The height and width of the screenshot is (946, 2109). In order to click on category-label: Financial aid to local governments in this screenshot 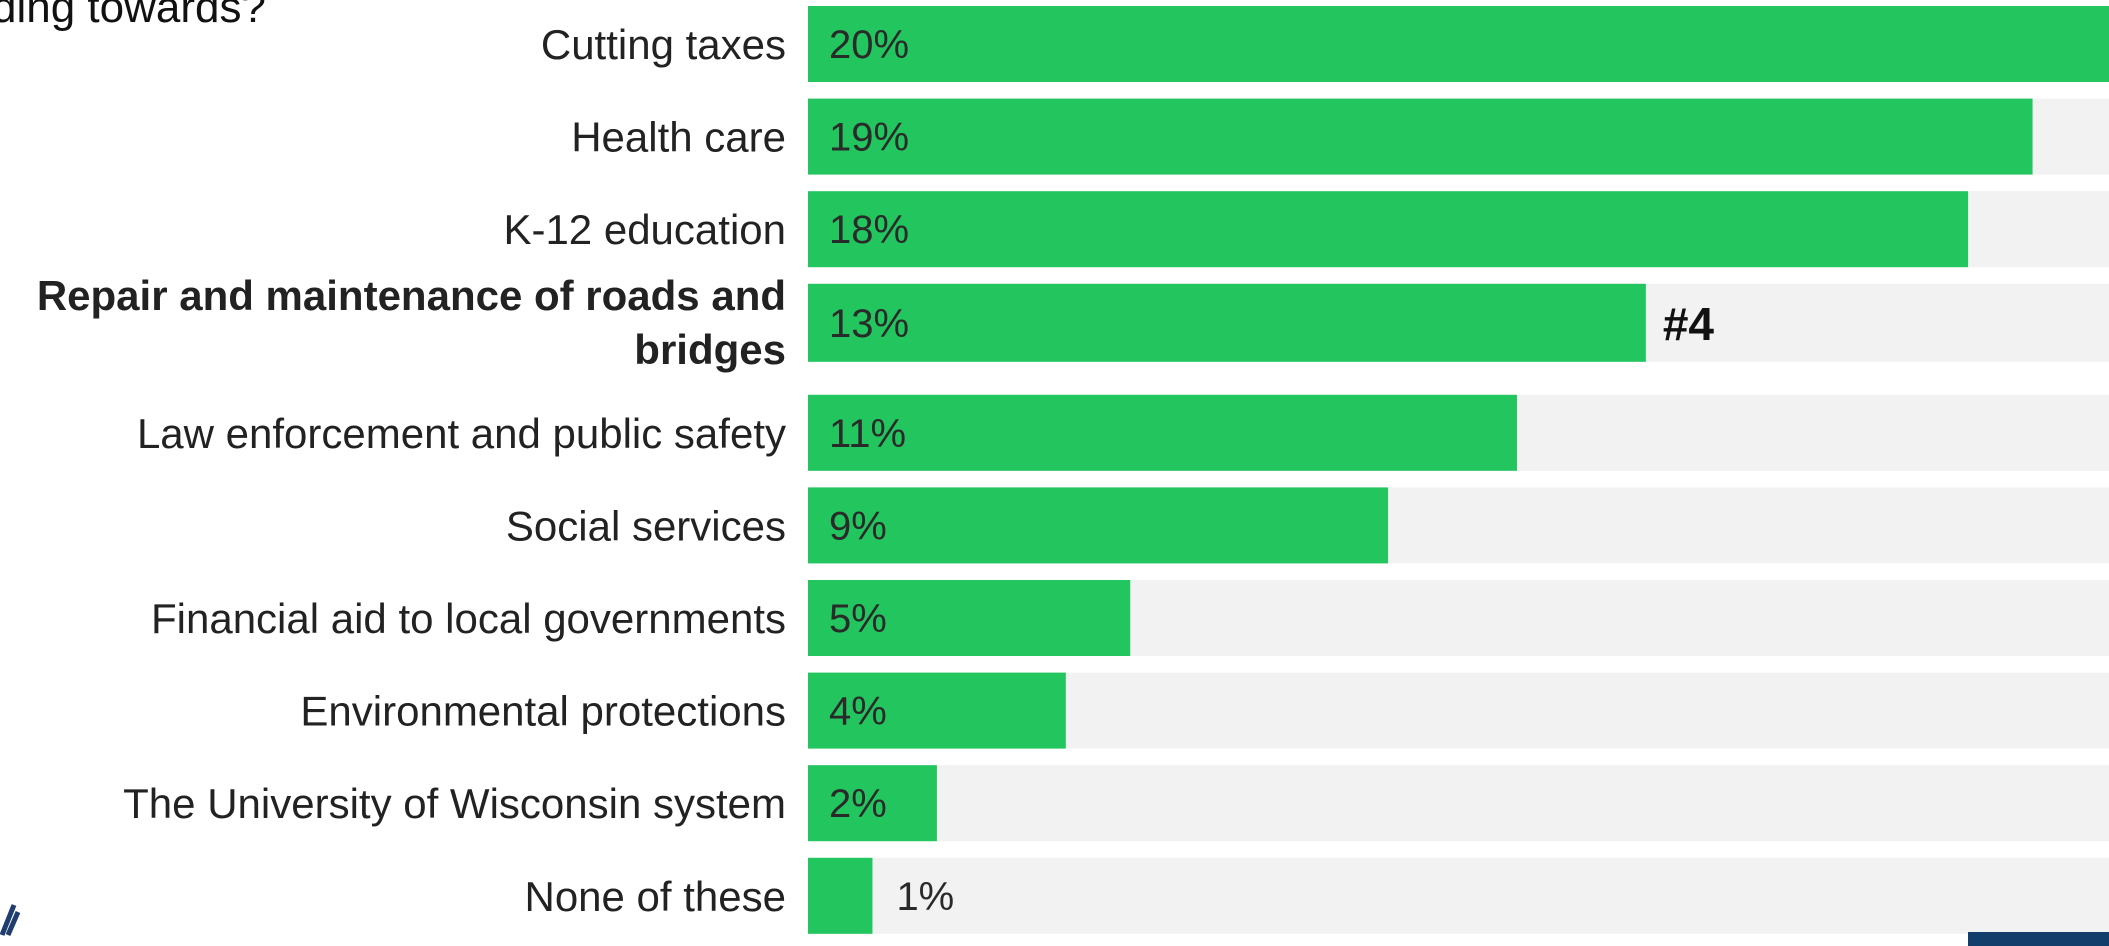, I will do `click(468, 618)`.